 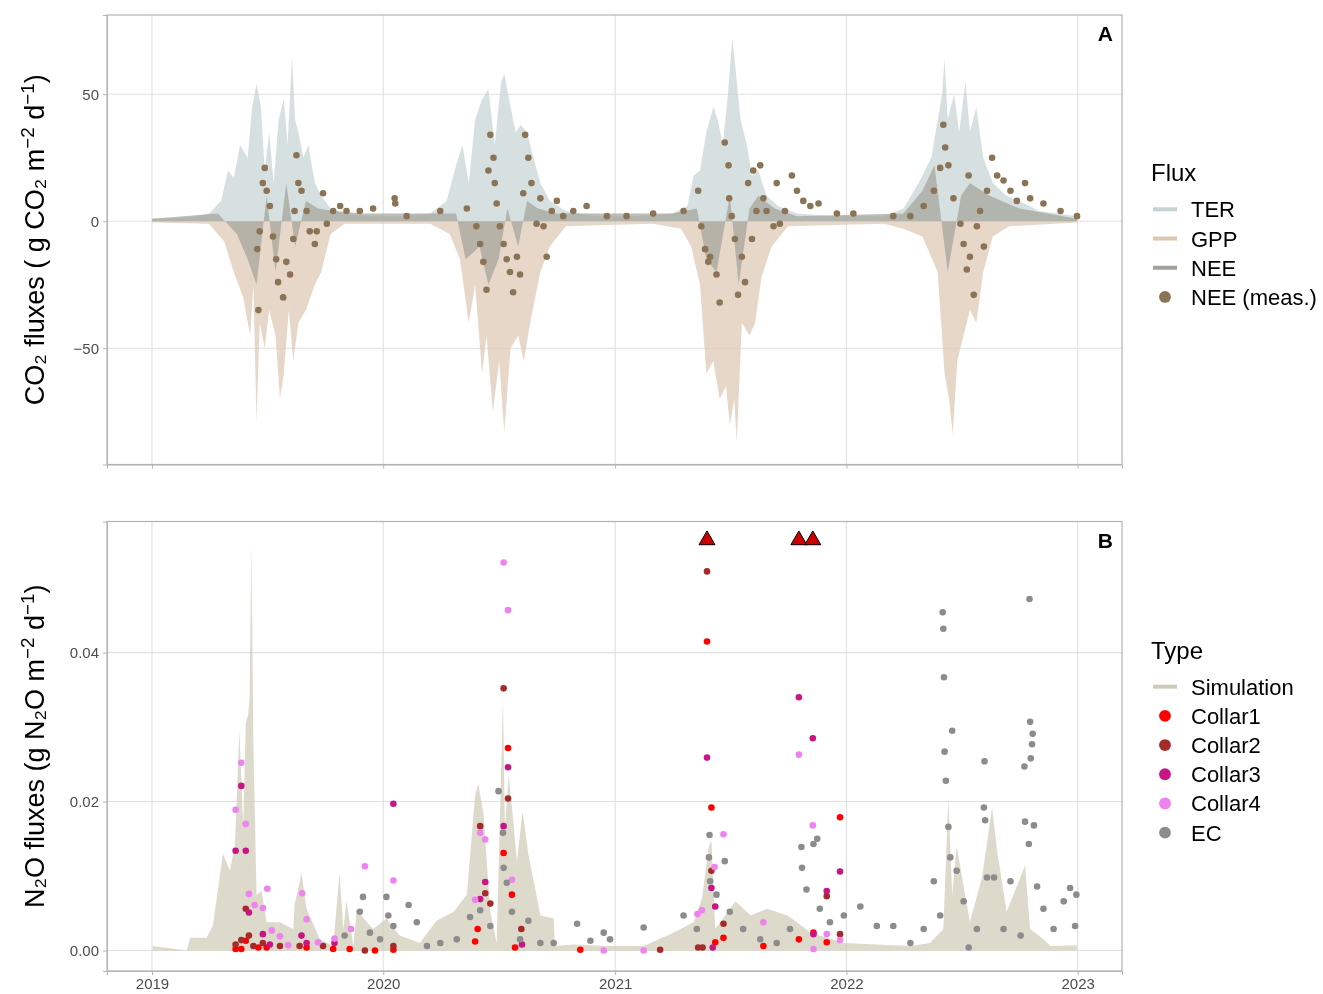 What do you see at coordinates (1226, 716) in the screenshot?
I see `legend-label: Collar1` at bounding box center [1226, 716].